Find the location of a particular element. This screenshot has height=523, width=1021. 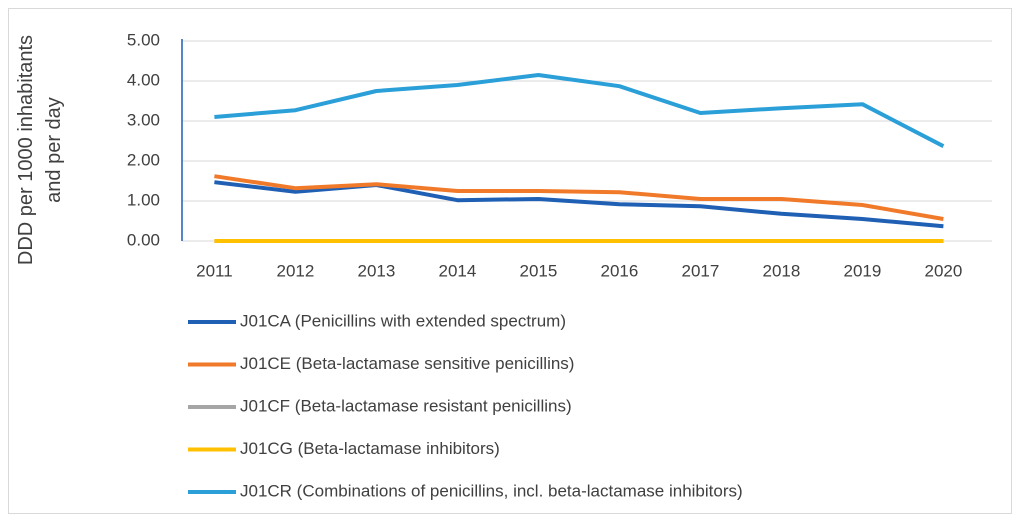

y-tick-label: 1.00 is located at coordinates (143, 199).